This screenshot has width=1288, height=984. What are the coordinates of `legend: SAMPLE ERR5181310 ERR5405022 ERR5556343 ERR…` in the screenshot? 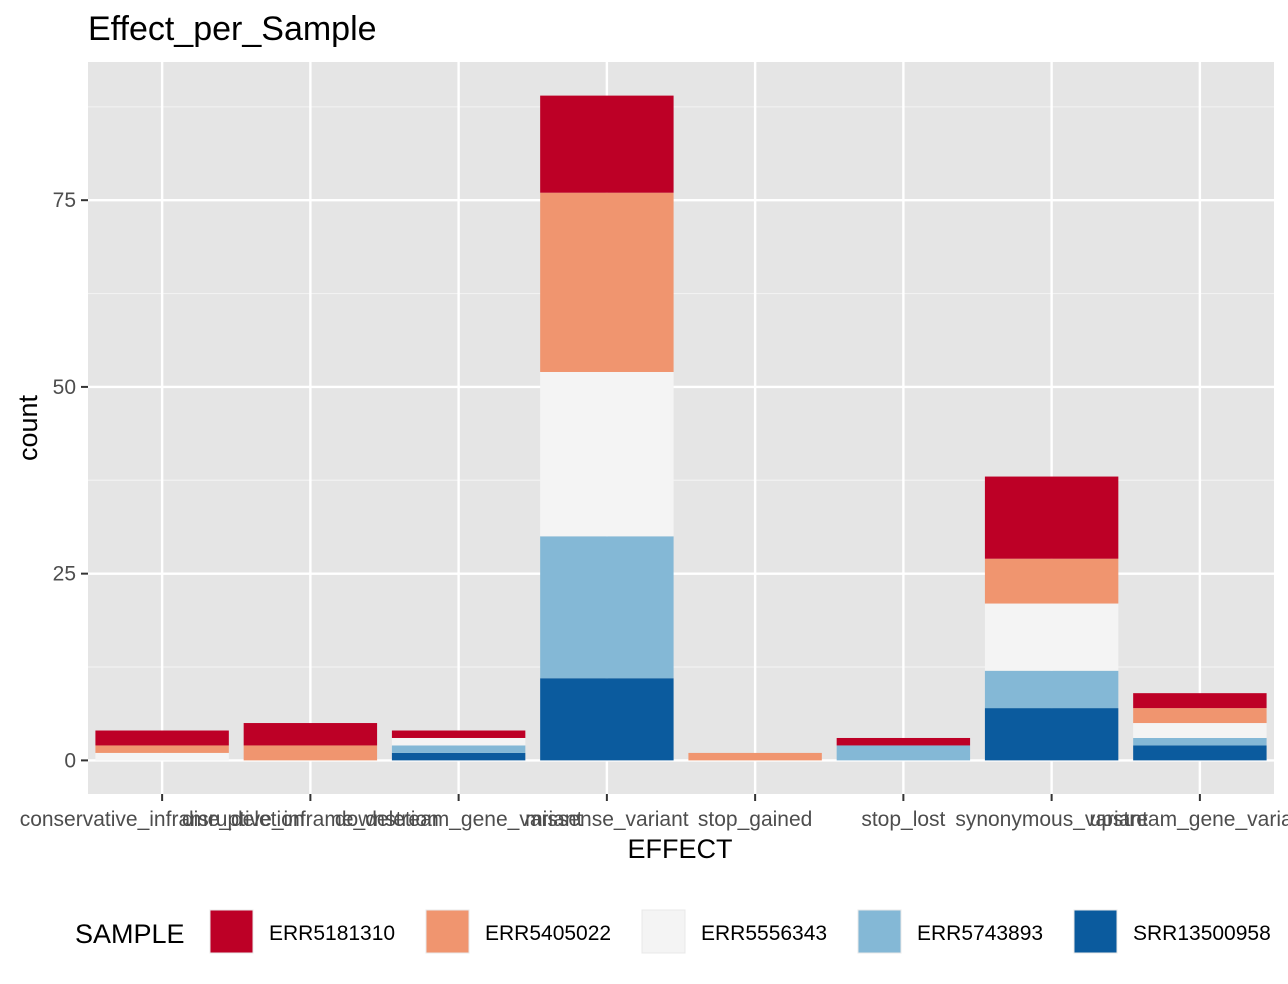 It's located at (673, 931).